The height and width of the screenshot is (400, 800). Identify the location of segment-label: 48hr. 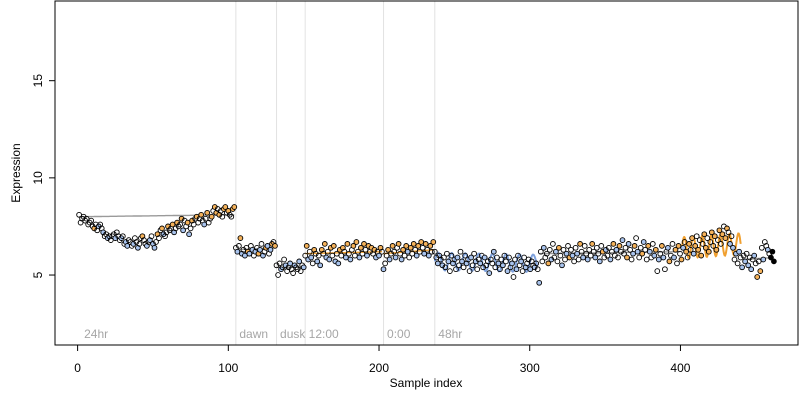
(450, 334).